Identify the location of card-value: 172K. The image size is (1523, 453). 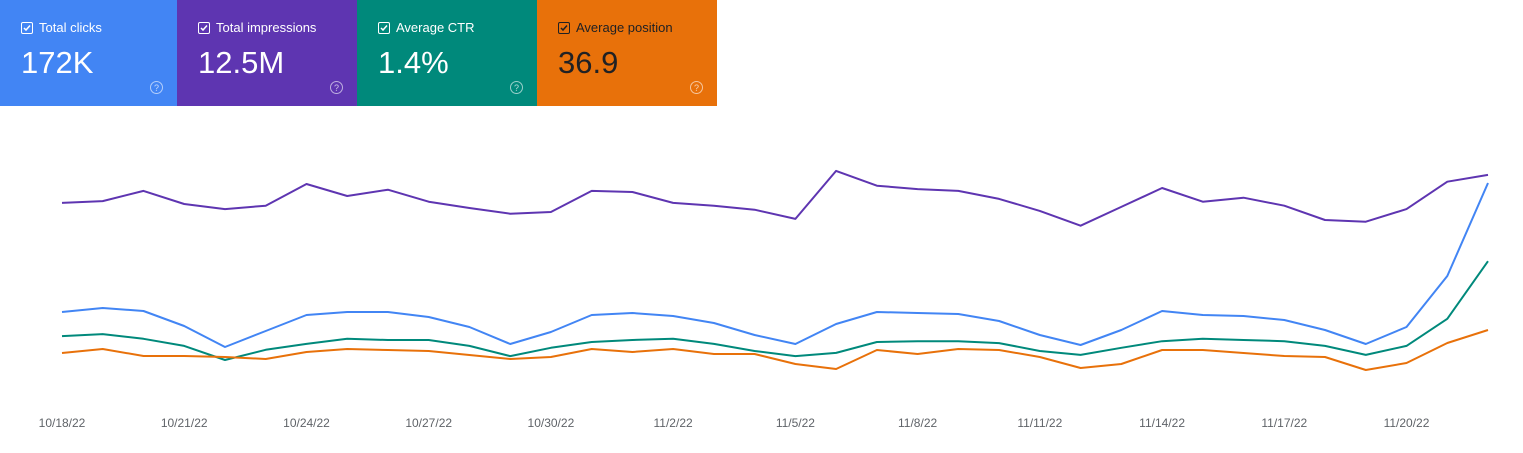
(57, 62).